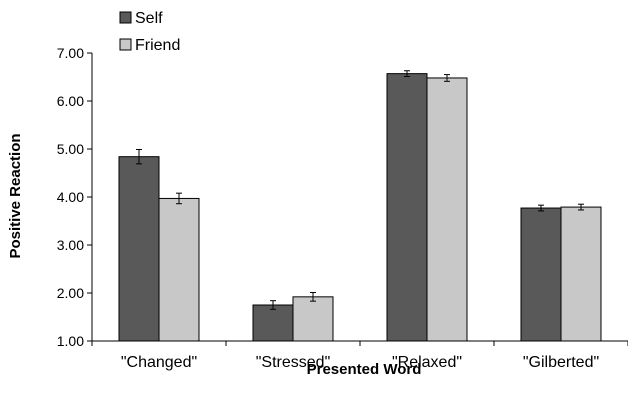  I want to click on x-tick-label: "Changed", so click(159, 362).